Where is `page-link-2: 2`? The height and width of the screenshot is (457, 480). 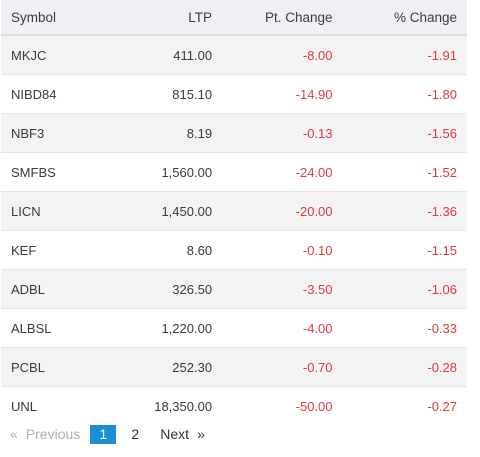 page-link-2: 2 is located at coordinates (135, 434).